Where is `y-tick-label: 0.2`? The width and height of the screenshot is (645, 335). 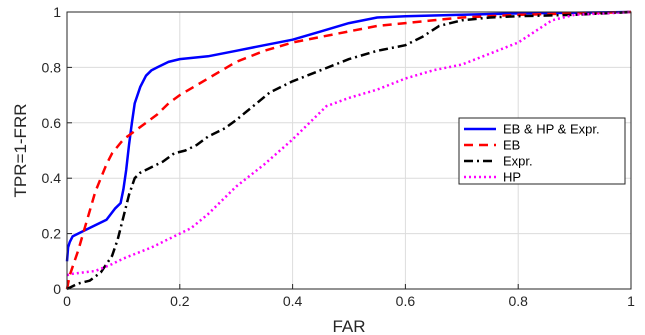
y-tick-label: 0.2 is located at coordinates (52, 234).